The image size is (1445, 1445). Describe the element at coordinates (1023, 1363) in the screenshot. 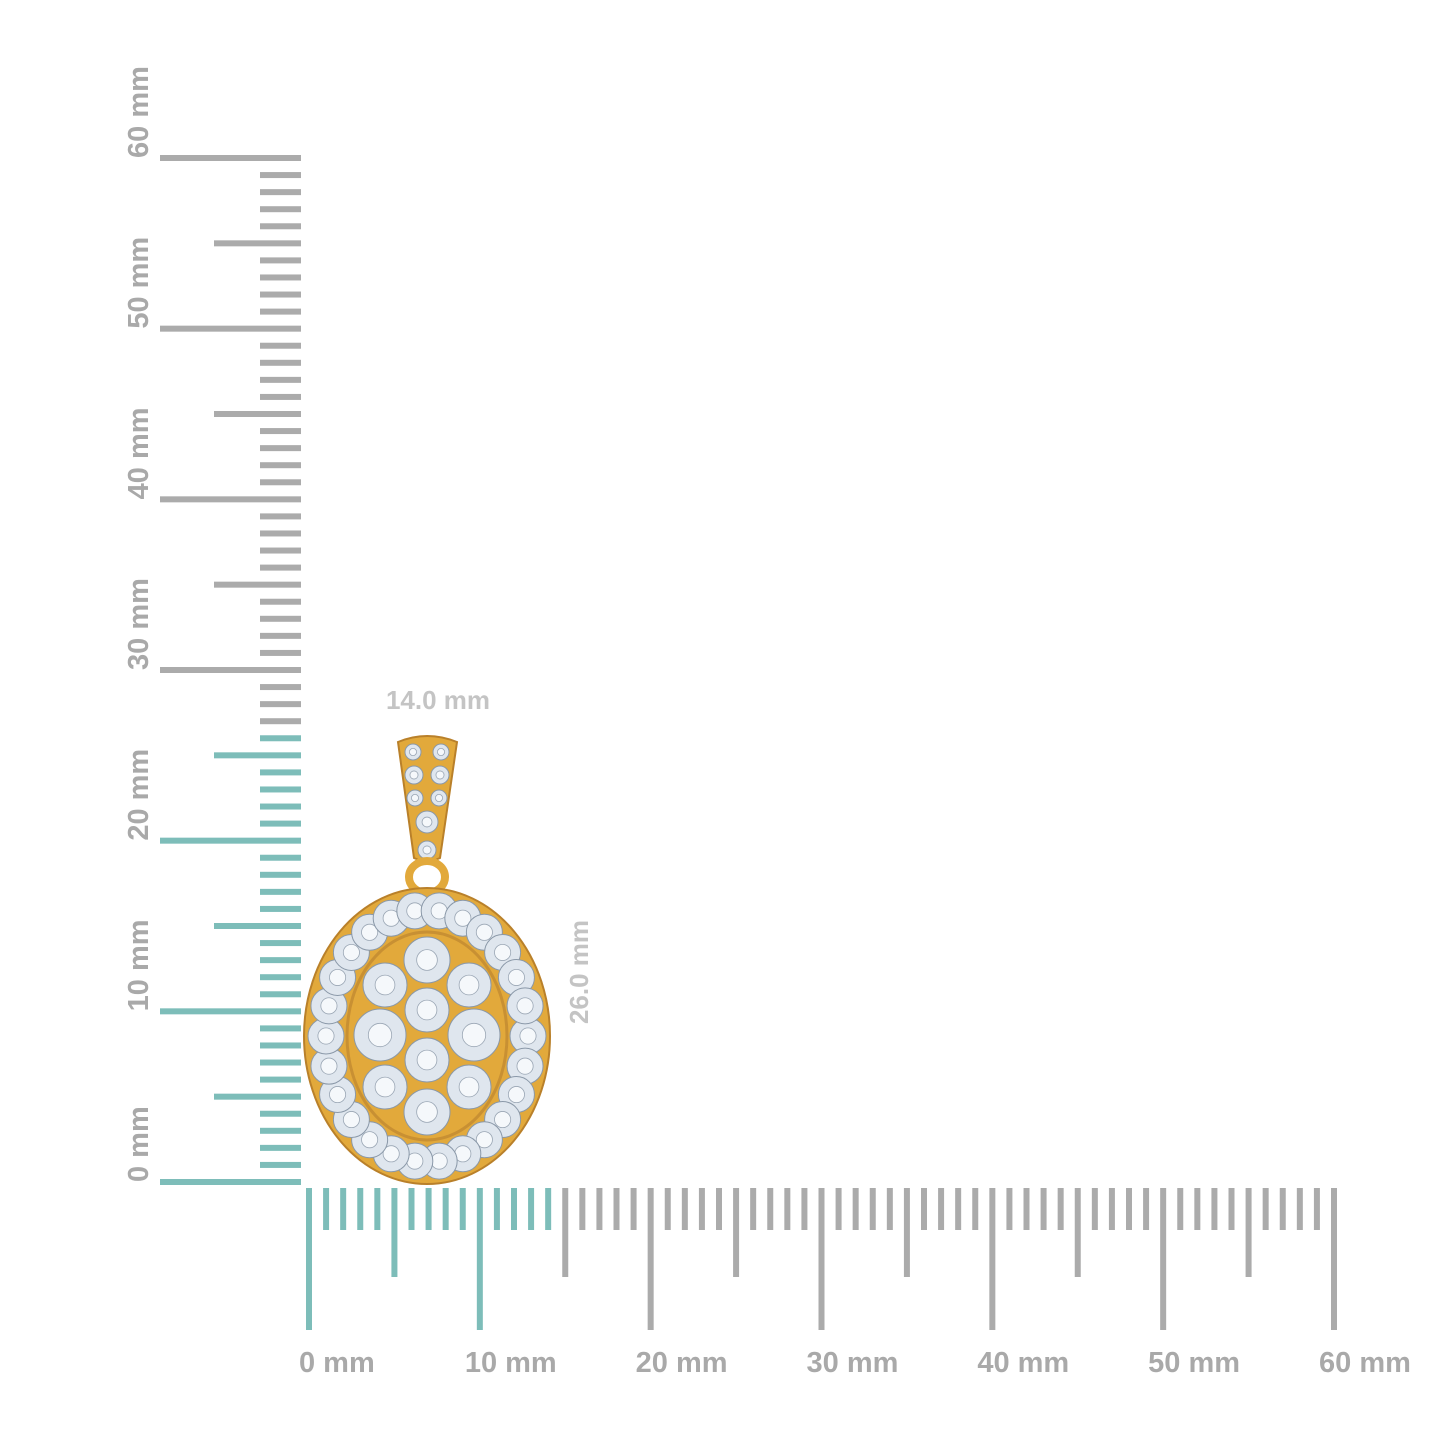

I see `horizontal-label: 40 mm` at that location.